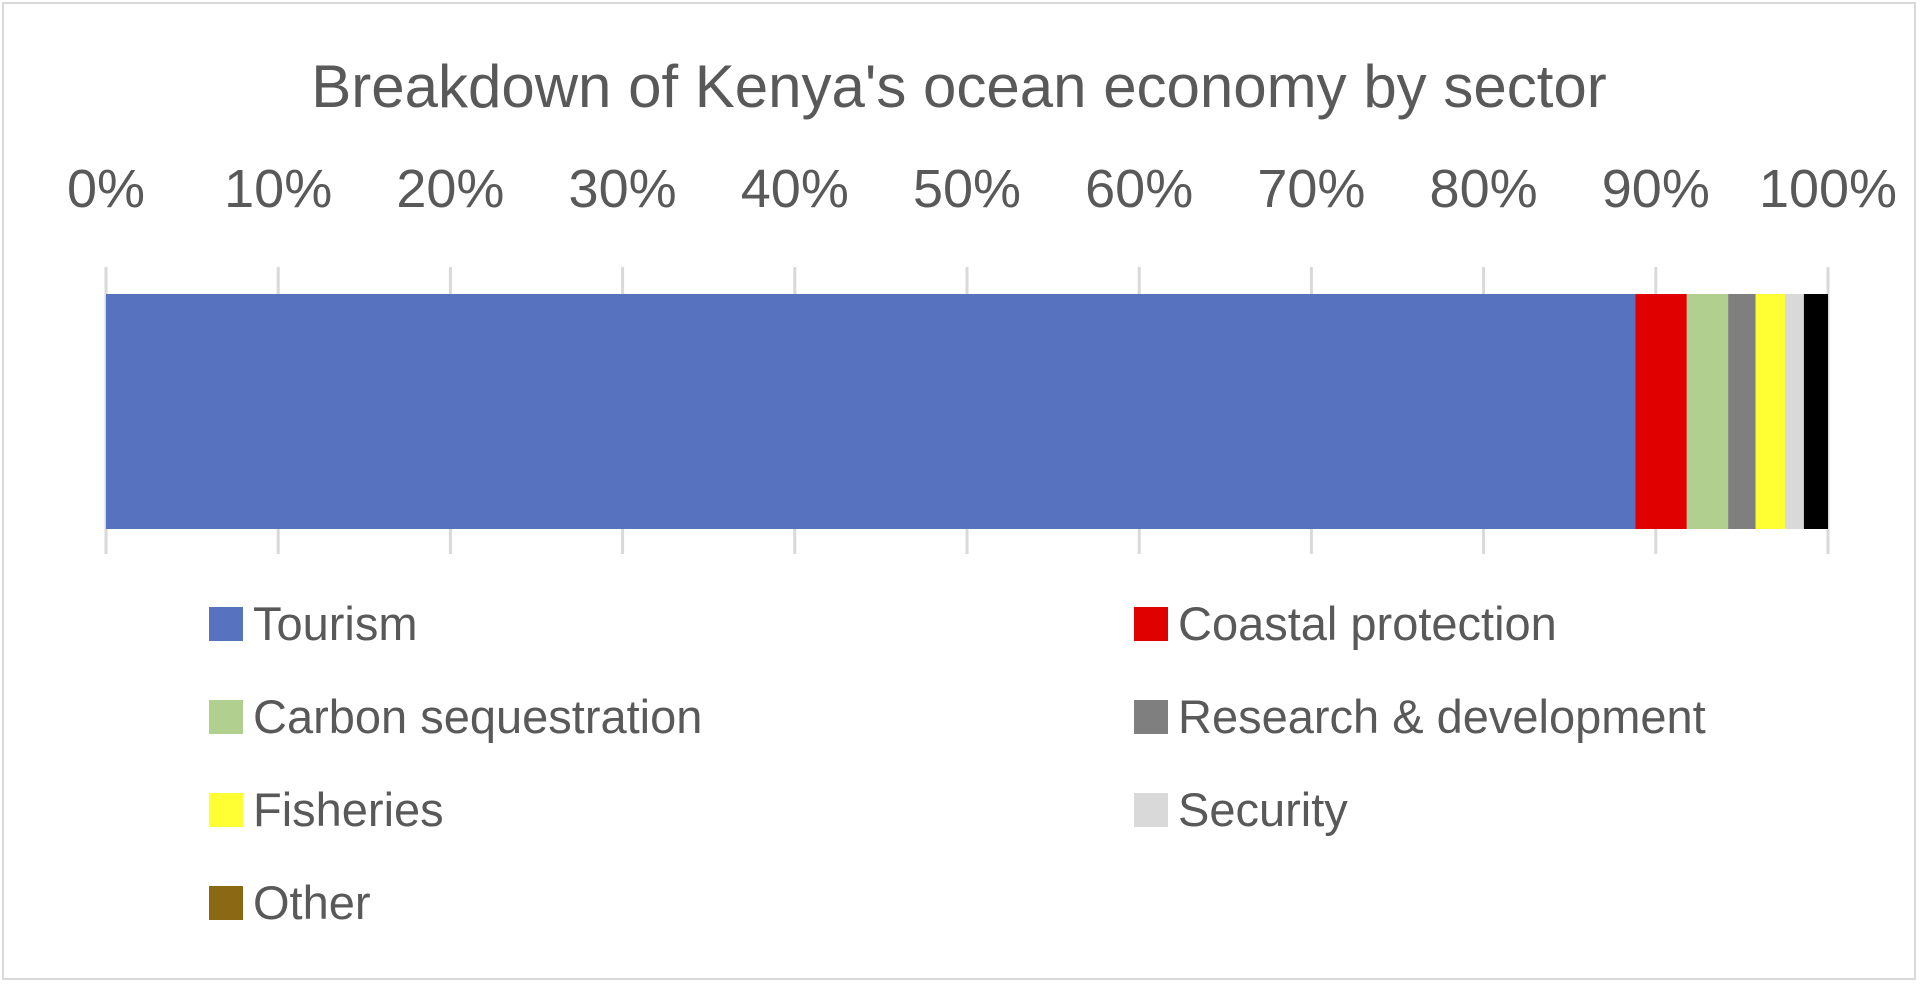 The height and width of the screenshot is (984, 1920). Describe the element at coordinates (1367, 623) in the screenshot. I see `legend-label: Coastal protection` at that location.